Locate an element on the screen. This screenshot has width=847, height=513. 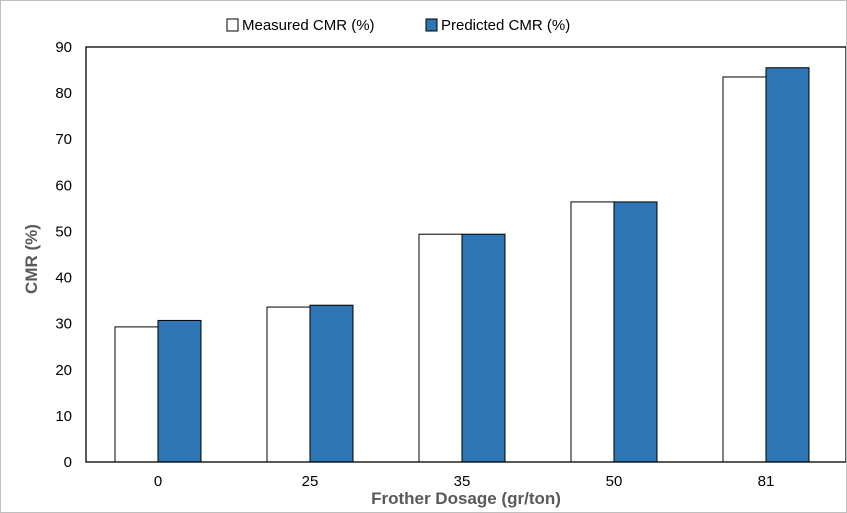
y-tick-label: 80 is located at coordinates (63, 93).